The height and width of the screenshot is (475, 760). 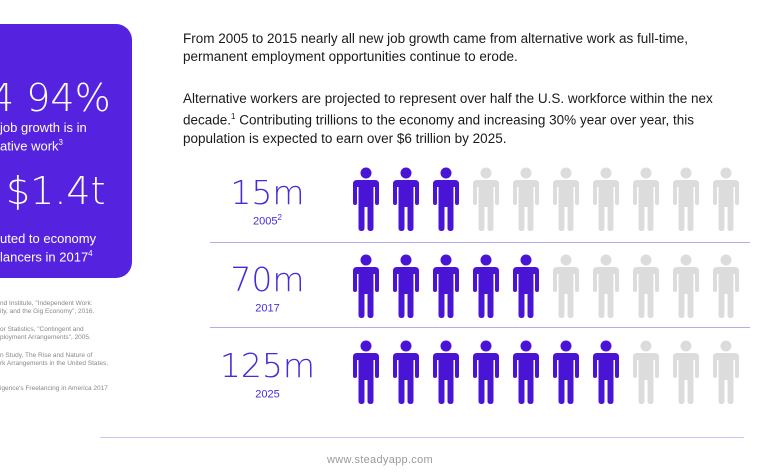 What do you see at coordinates (46, 303) in the screenshot?
I see `reference-line: nd Institute, "Independent Work:` at bounding box center [46, 303].